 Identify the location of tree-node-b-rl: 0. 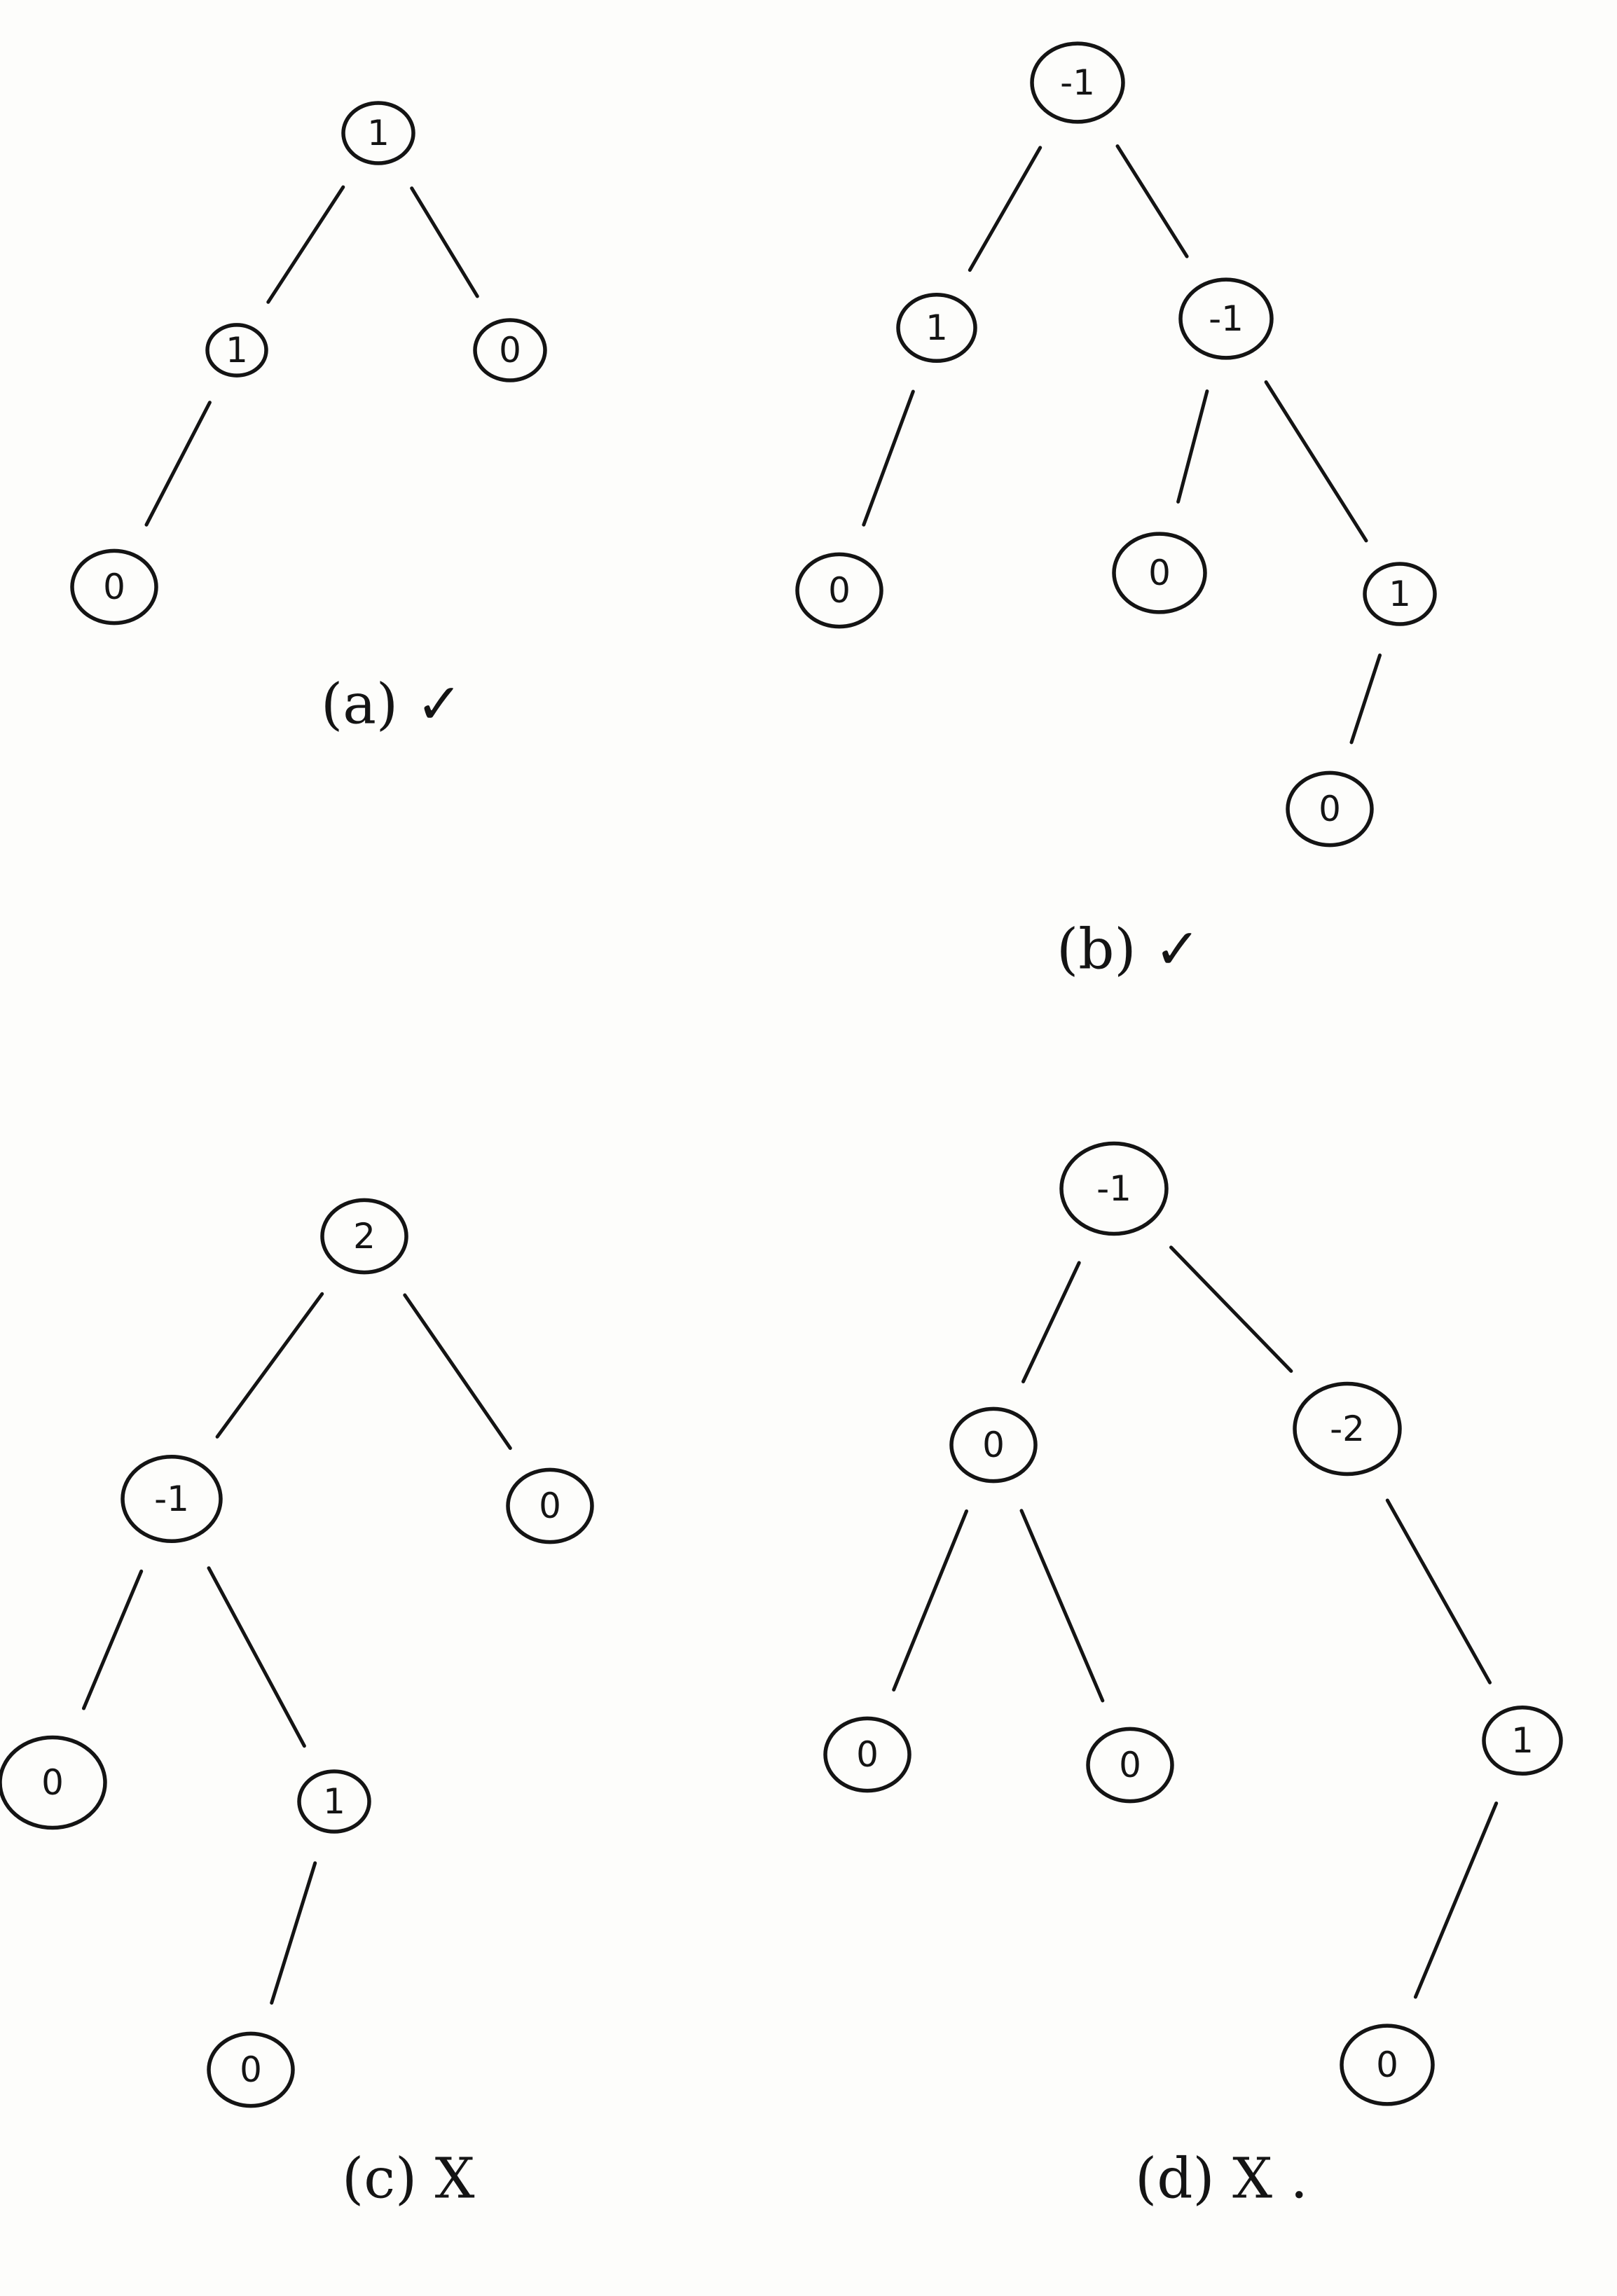
(1159, 573).